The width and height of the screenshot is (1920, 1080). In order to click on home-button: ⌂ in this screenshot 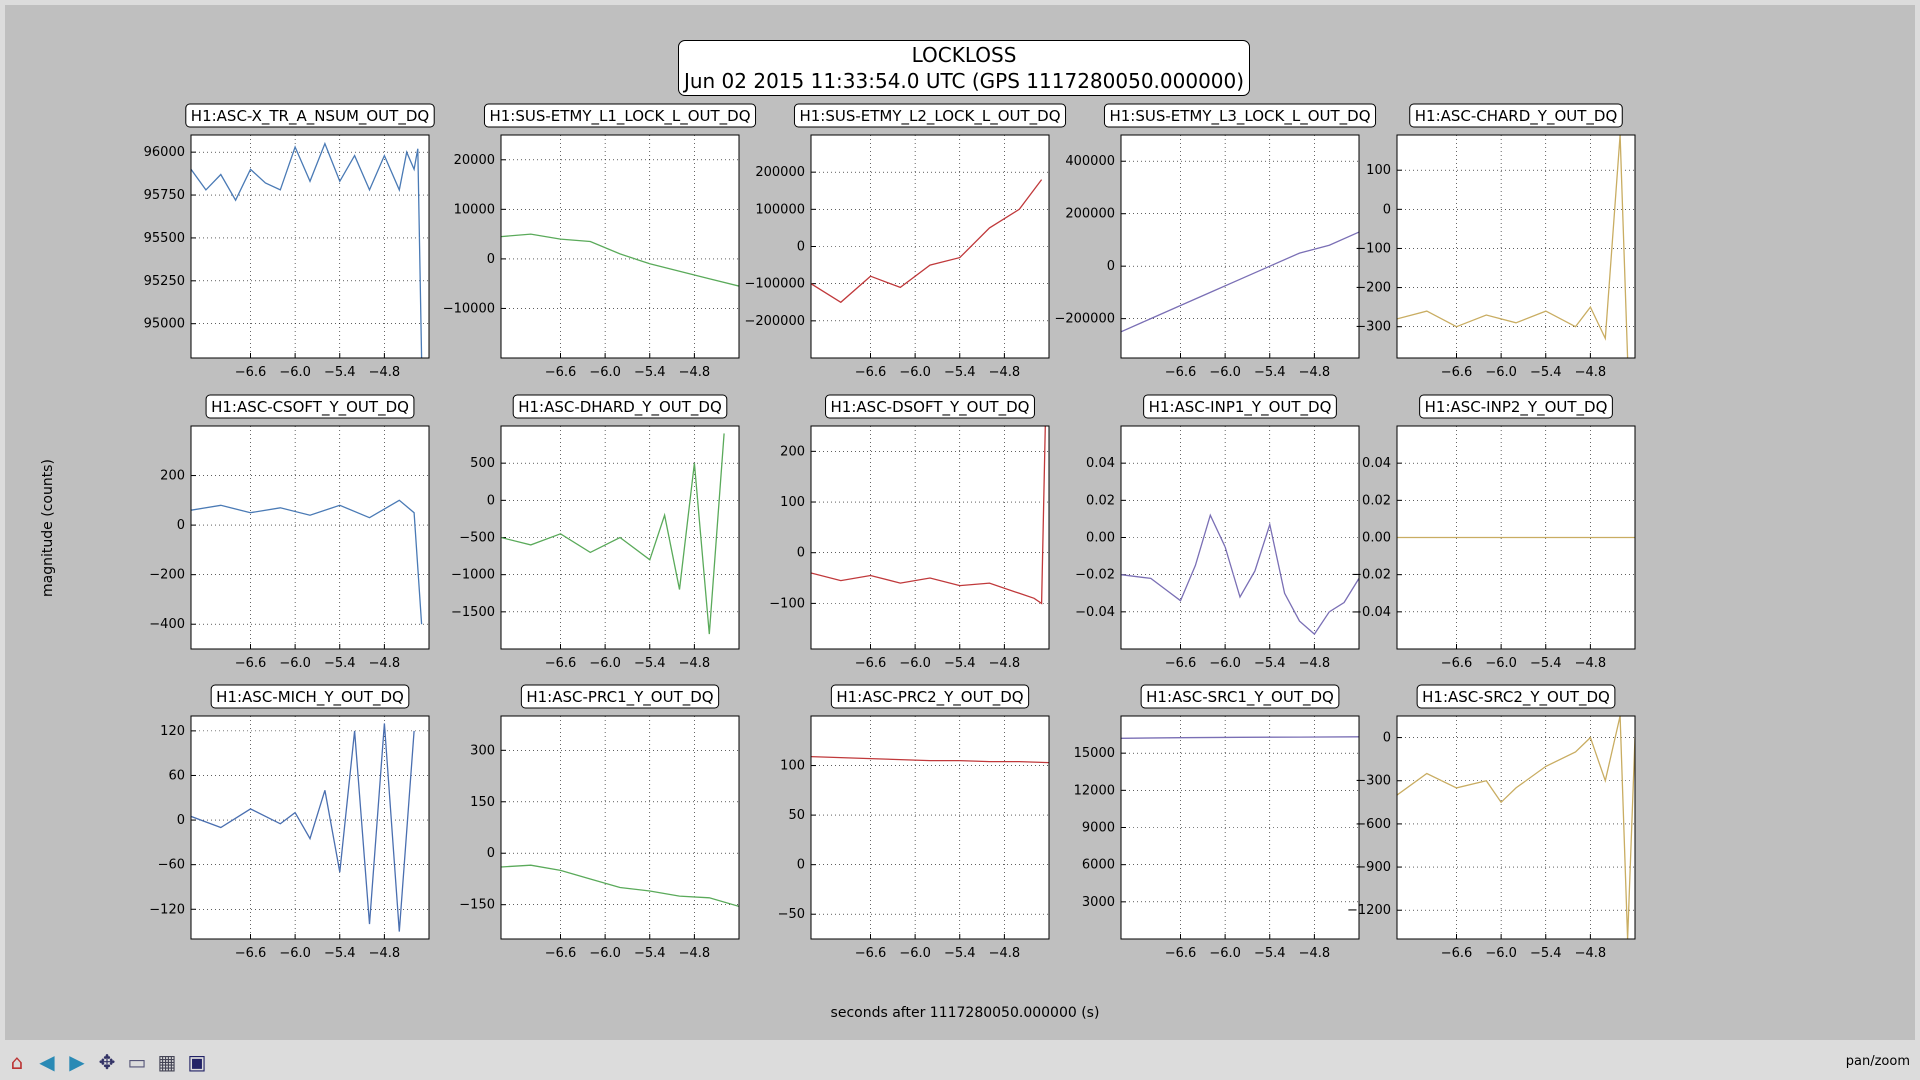, I will do `click(17, 1062)`.